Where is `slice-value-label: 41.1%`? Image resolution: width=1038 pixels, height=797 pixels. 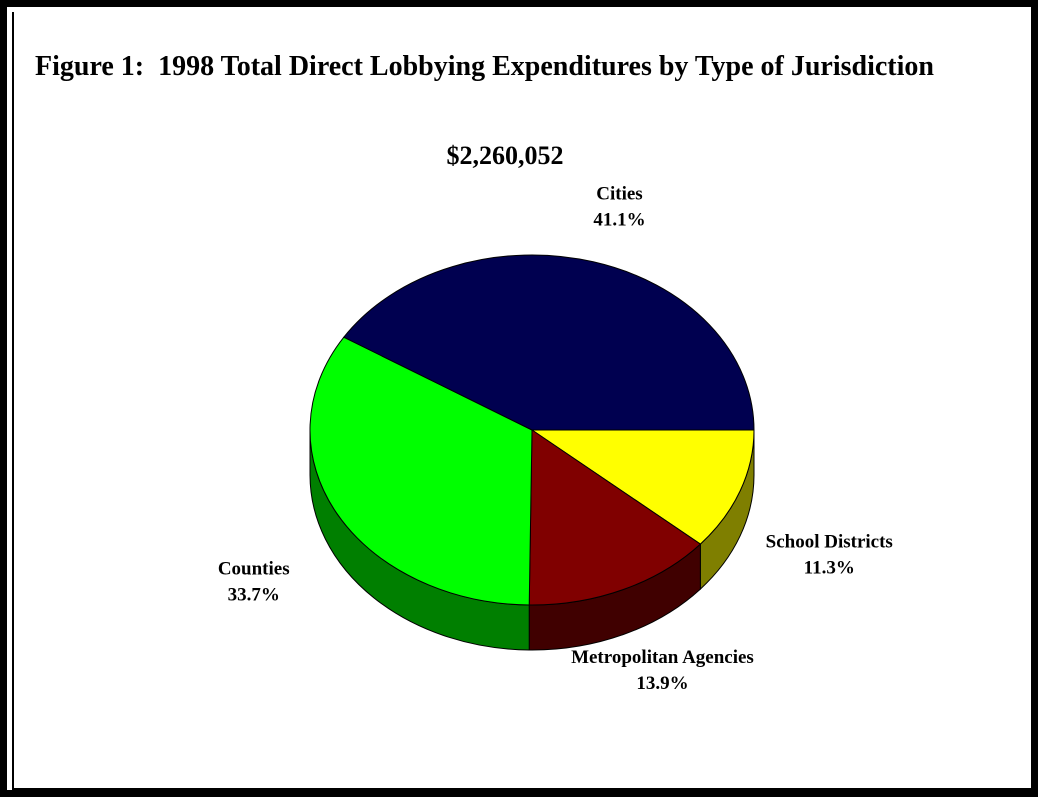 slice-value-label: 41.1% is located at coordinates (619, 219).